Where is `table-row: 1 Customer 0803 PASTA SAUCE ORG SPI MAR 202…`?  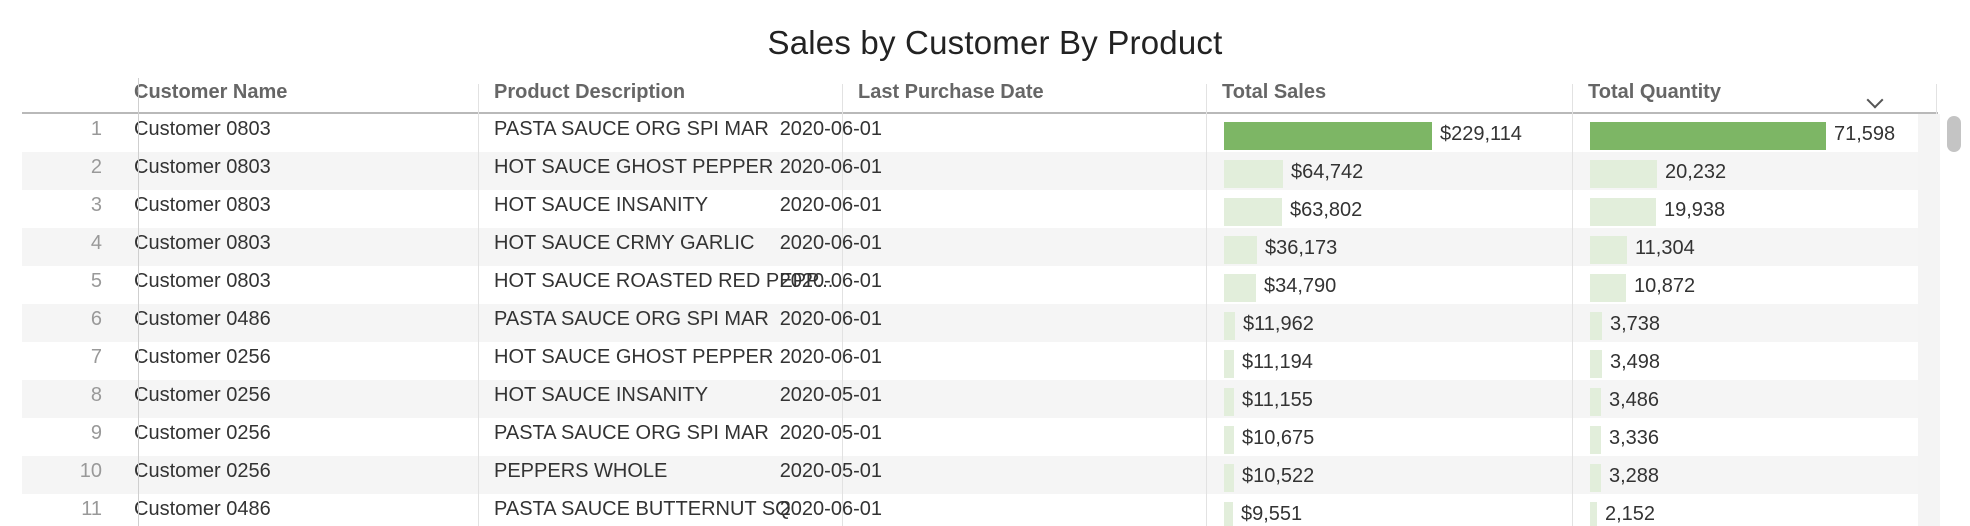
table-row: 1 Customer 0803 PASTA SAUCE ORG SPI MAR 202… is located at coordinates (980, 133).